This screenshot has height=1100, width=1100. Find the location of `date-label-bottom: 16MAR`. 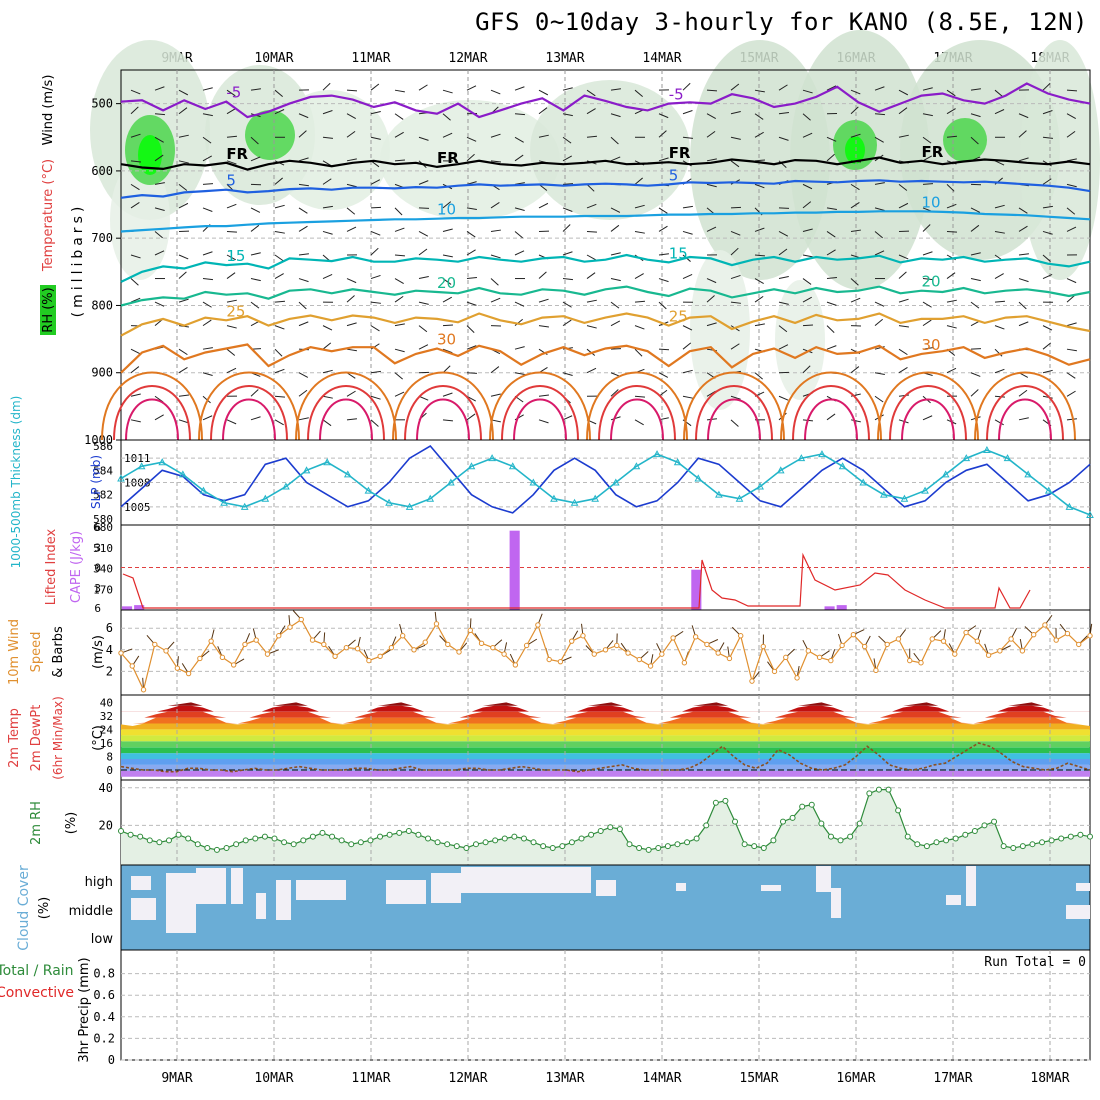

date-label-bottom: 16MAR is located at coordinates (855, 1078).